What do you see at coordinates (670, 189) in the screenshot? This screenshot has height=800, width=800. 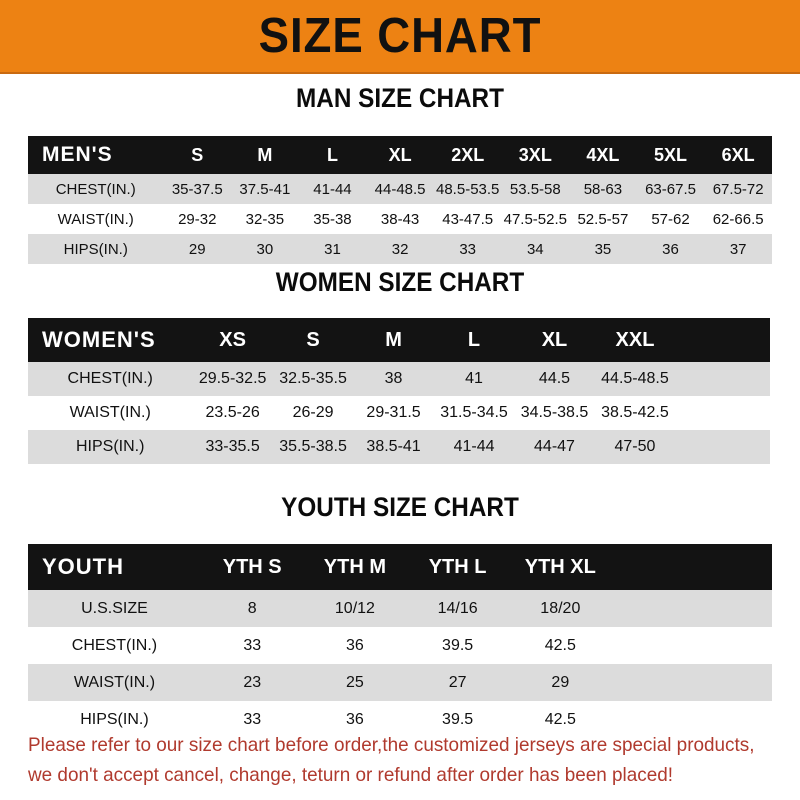 I see `measurement-cell: 63-67.5` at bounding box center [670, 189].